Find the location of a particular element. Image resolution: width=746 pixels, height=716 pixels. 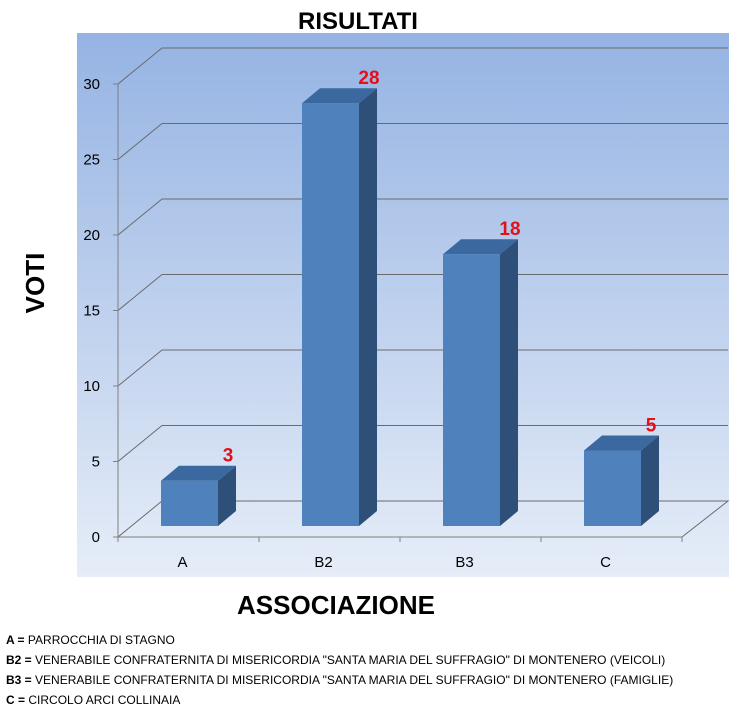

legend-key: C = is located at coordinates (16, 700).